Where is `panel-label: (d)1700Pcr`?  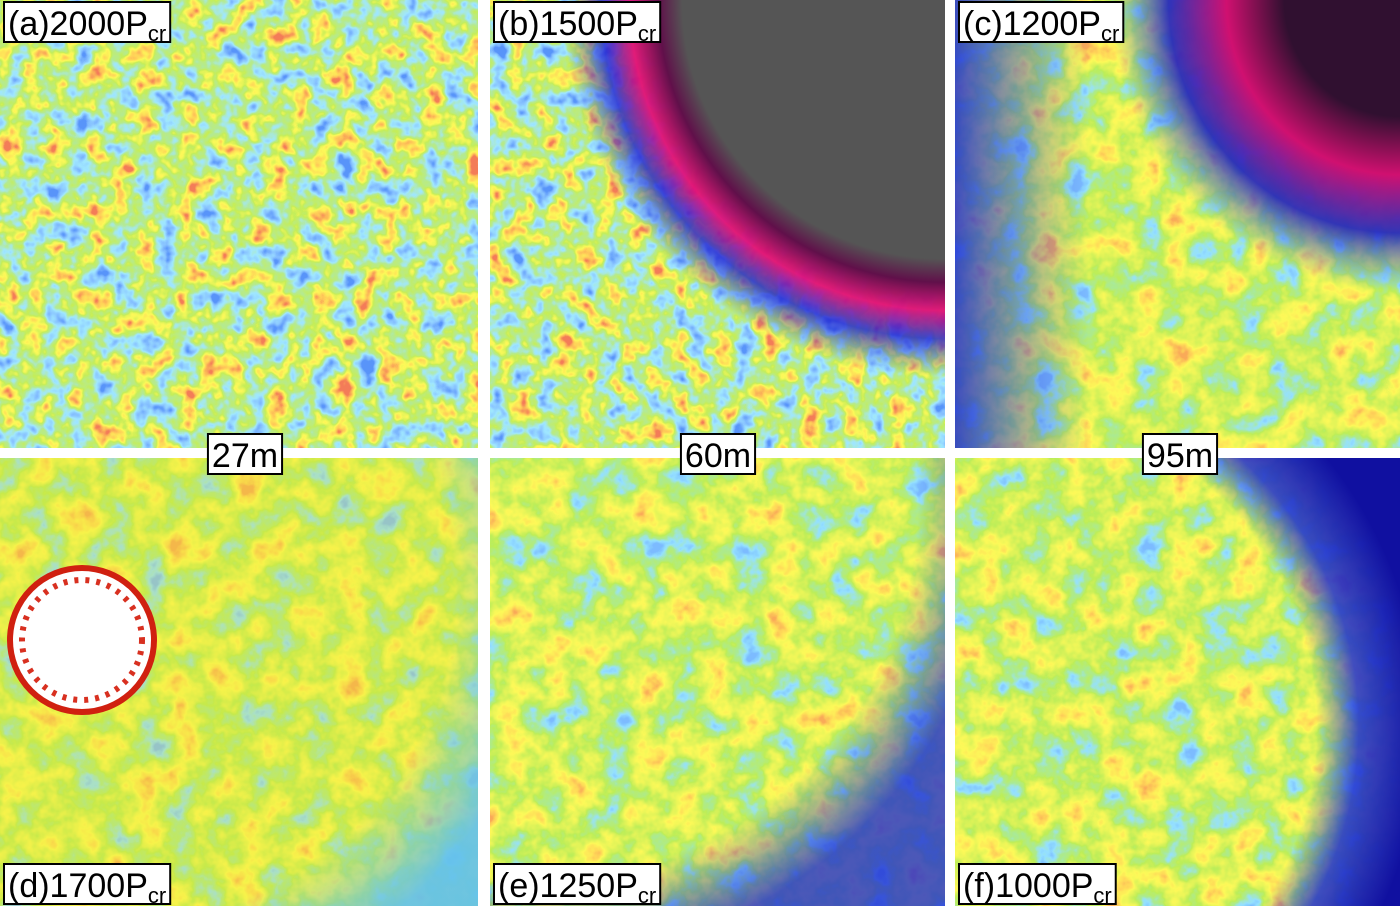 panel-label: (d)1700Pcr is located at coordinates (87, 886).